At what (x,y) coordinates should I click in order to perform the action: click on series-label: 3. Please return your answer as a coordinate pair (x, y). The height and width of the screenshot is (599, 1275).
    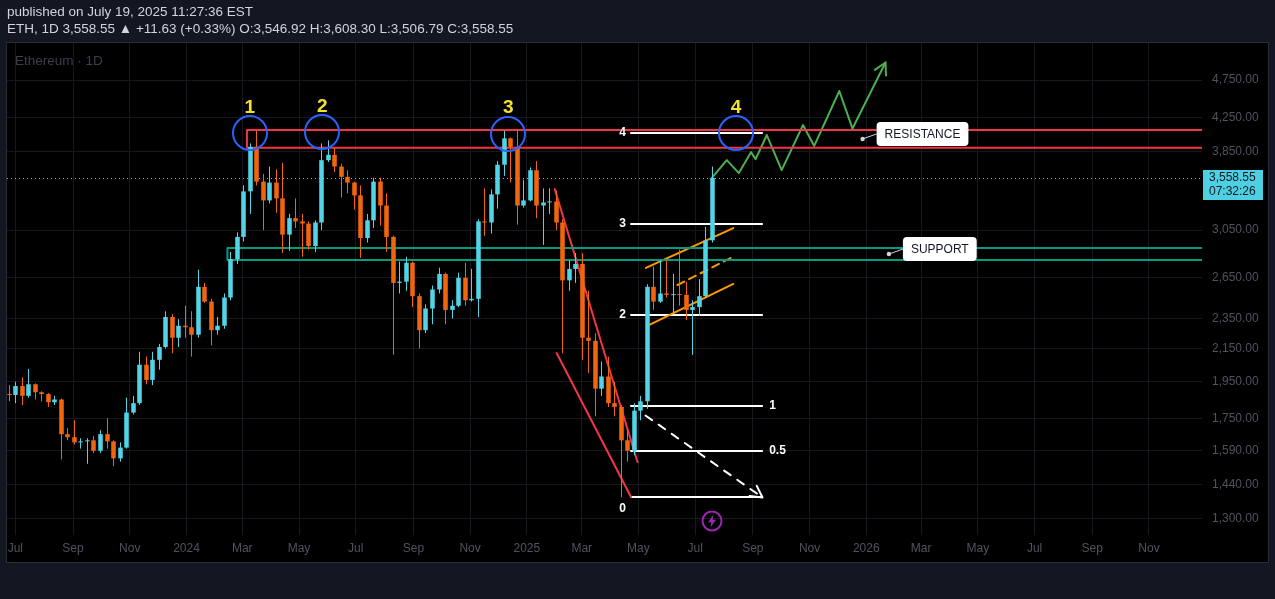
    Looking at the image, I should click on (623, 223).